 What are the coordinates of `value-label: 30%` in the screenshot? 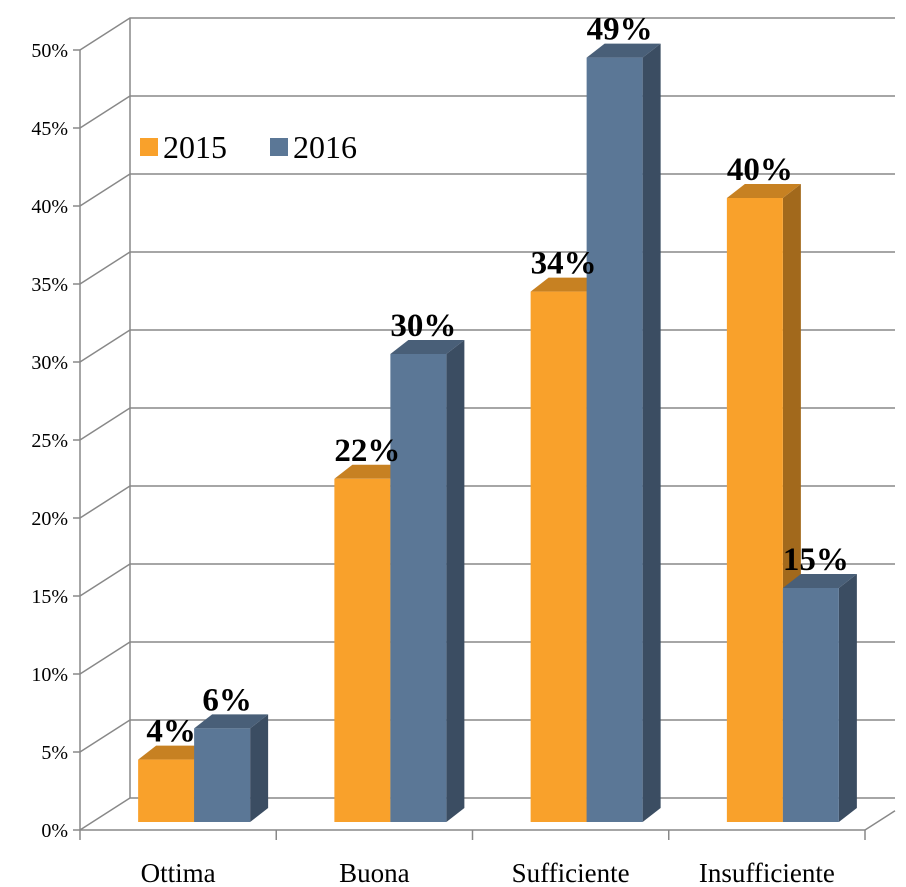 It's located at (423, 326).